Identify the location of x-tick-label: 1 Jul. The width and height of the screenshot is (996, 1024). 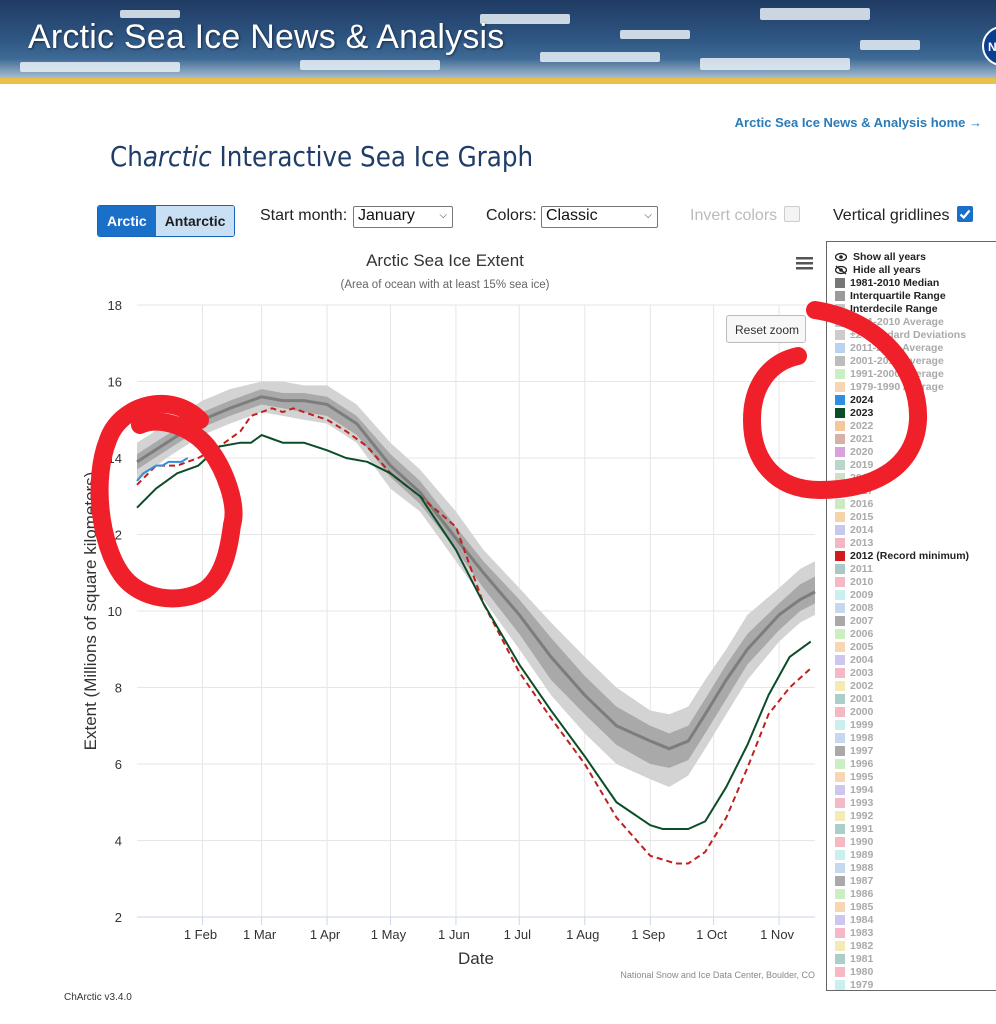
(518, 934).